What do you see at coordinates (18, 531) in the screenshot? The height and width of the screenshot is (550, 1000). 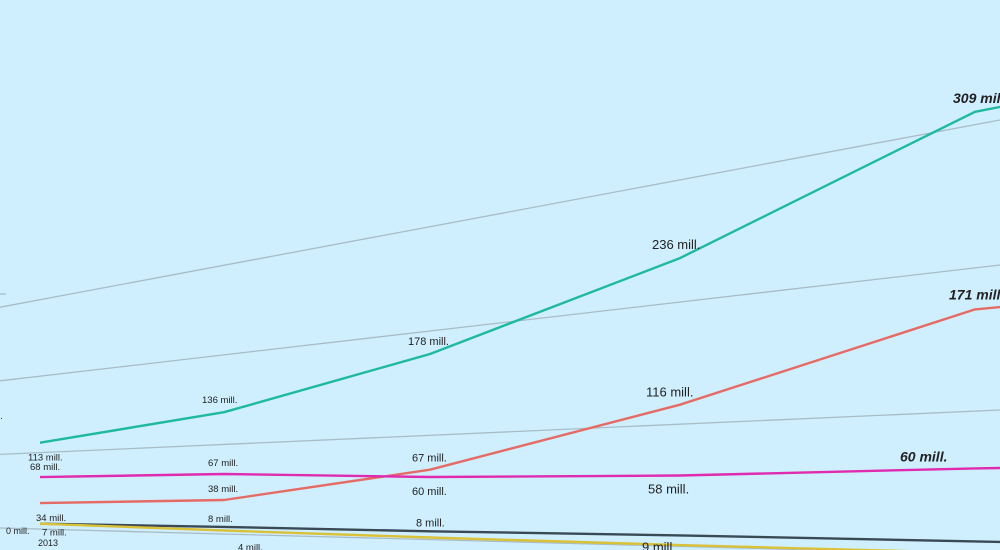 I see `y-tick-label: 0 mill.` at bounding box center [18, 531].